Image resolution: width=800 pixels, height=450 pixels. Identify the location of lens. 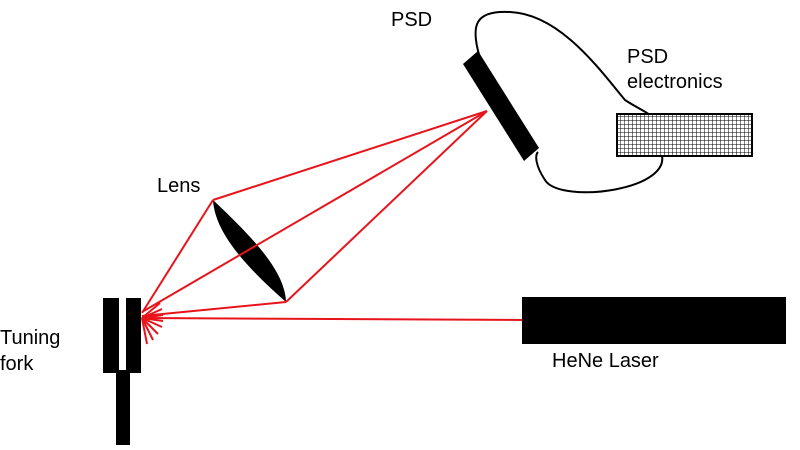
(249, 251).